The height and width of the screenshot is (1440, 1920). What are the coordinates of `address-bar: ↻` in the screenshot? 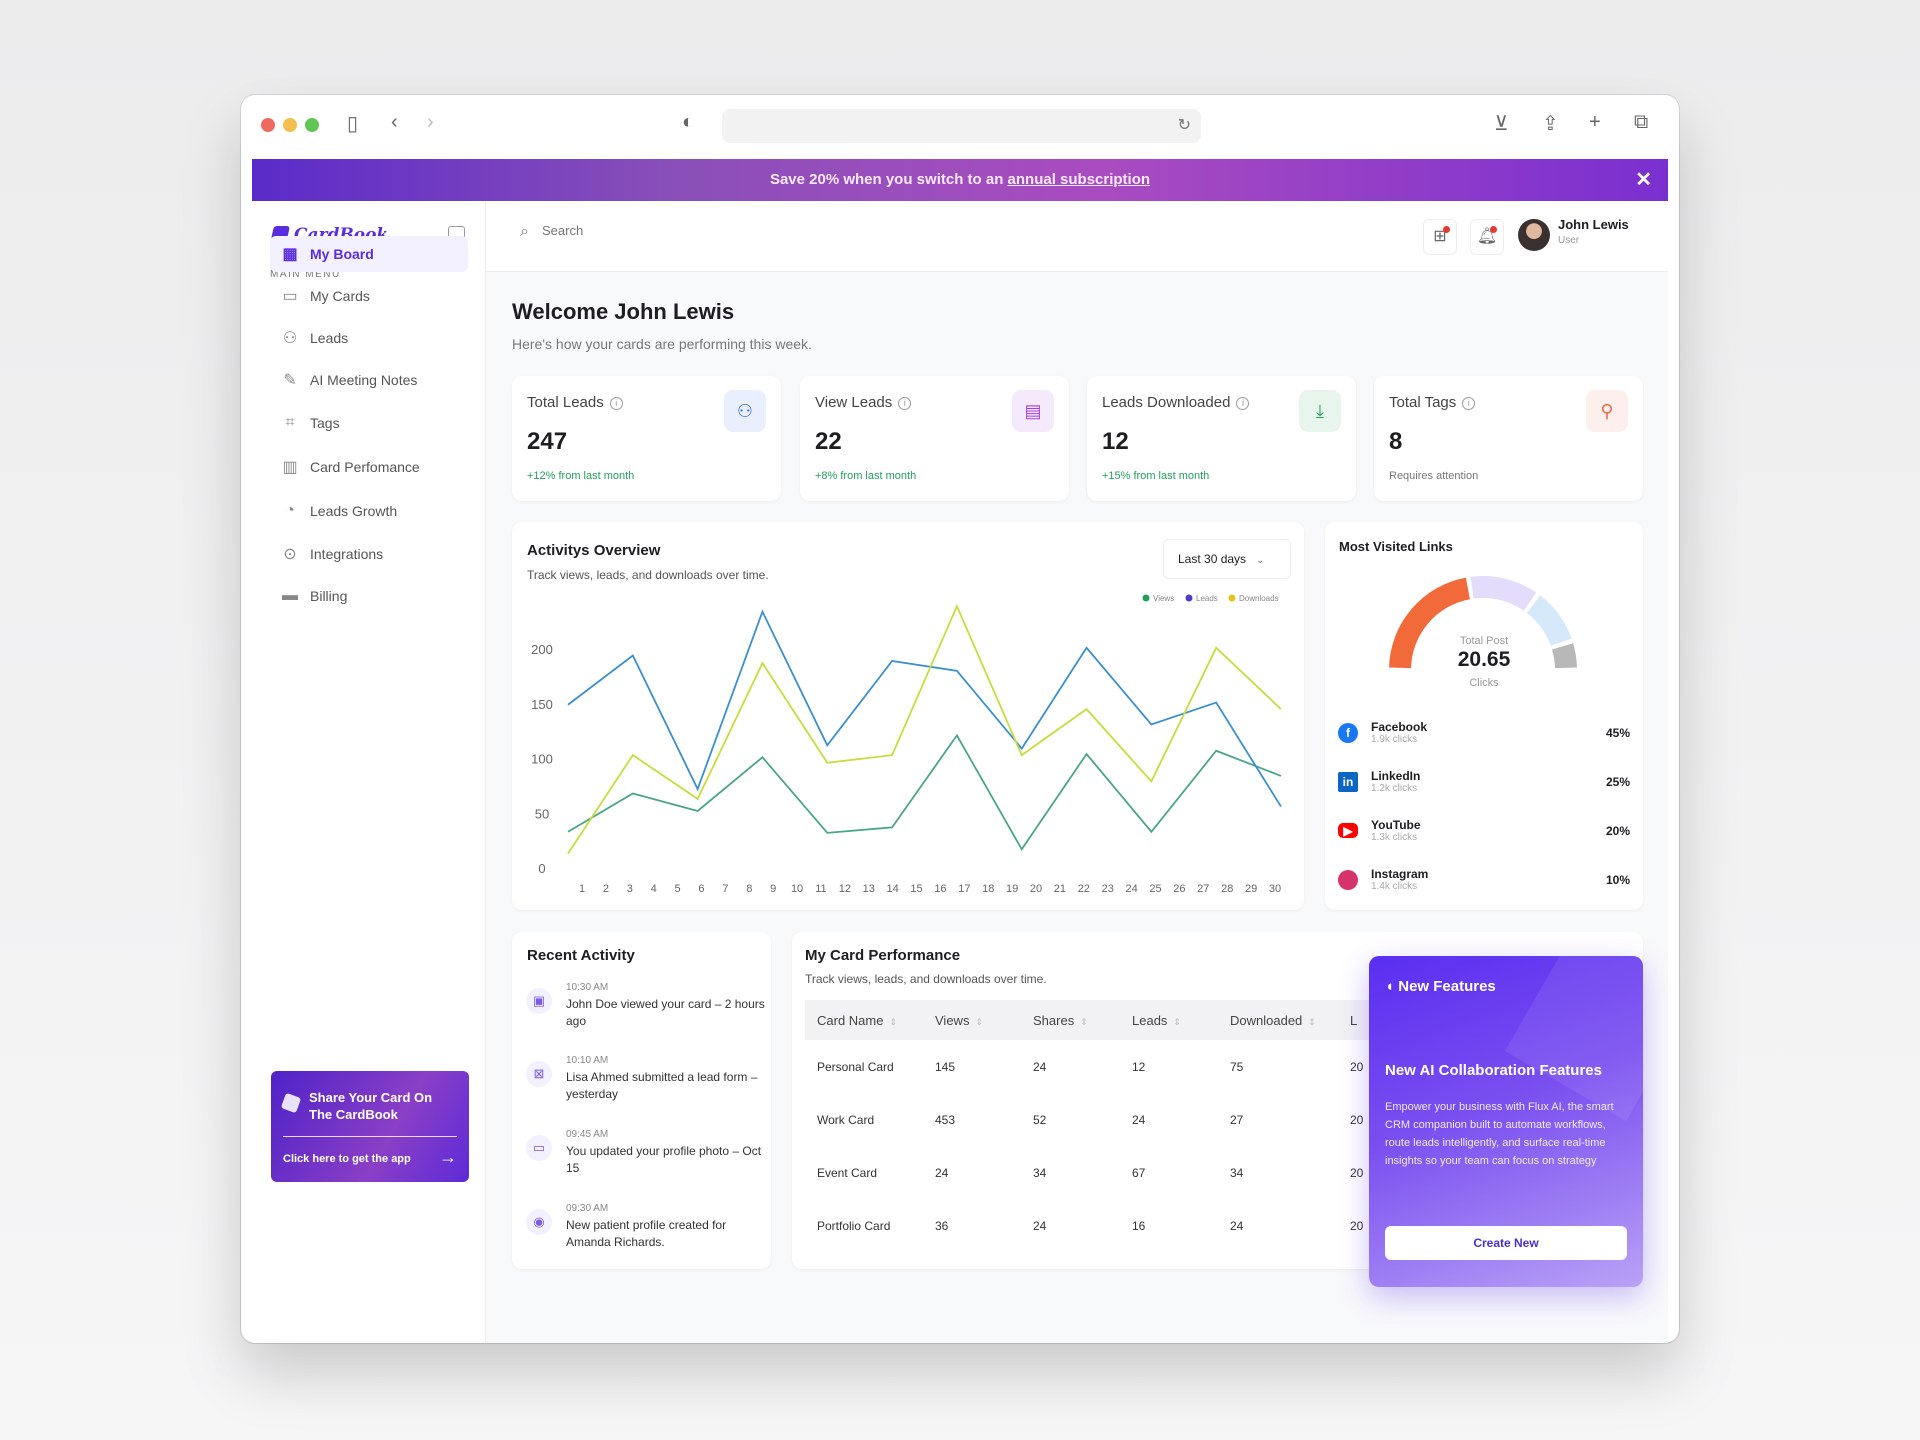 It's located at (961, 126).